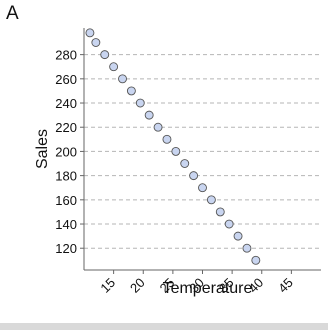 The height and width of the screenshot is (330, 328). I want to click on x-tick-label: 45, so click(285, 285).